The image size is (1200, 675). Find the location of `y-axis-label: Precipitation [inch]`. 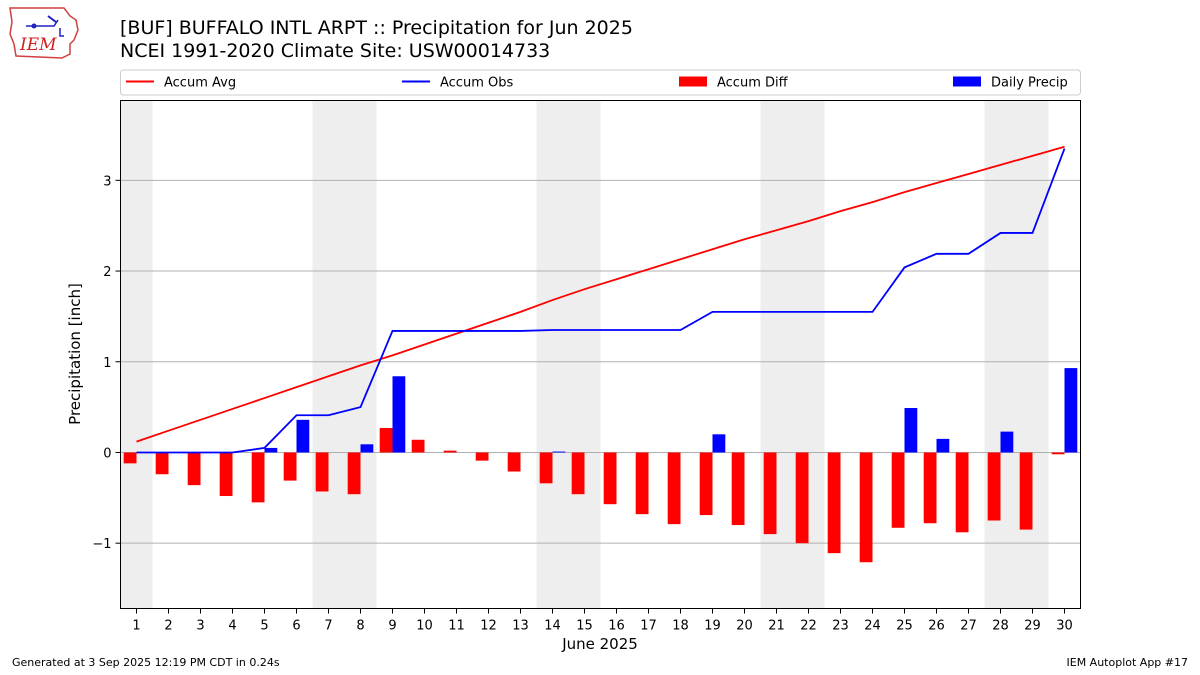

y-axis-label: Precipitation [inch] is located at coordinates (75, 354).